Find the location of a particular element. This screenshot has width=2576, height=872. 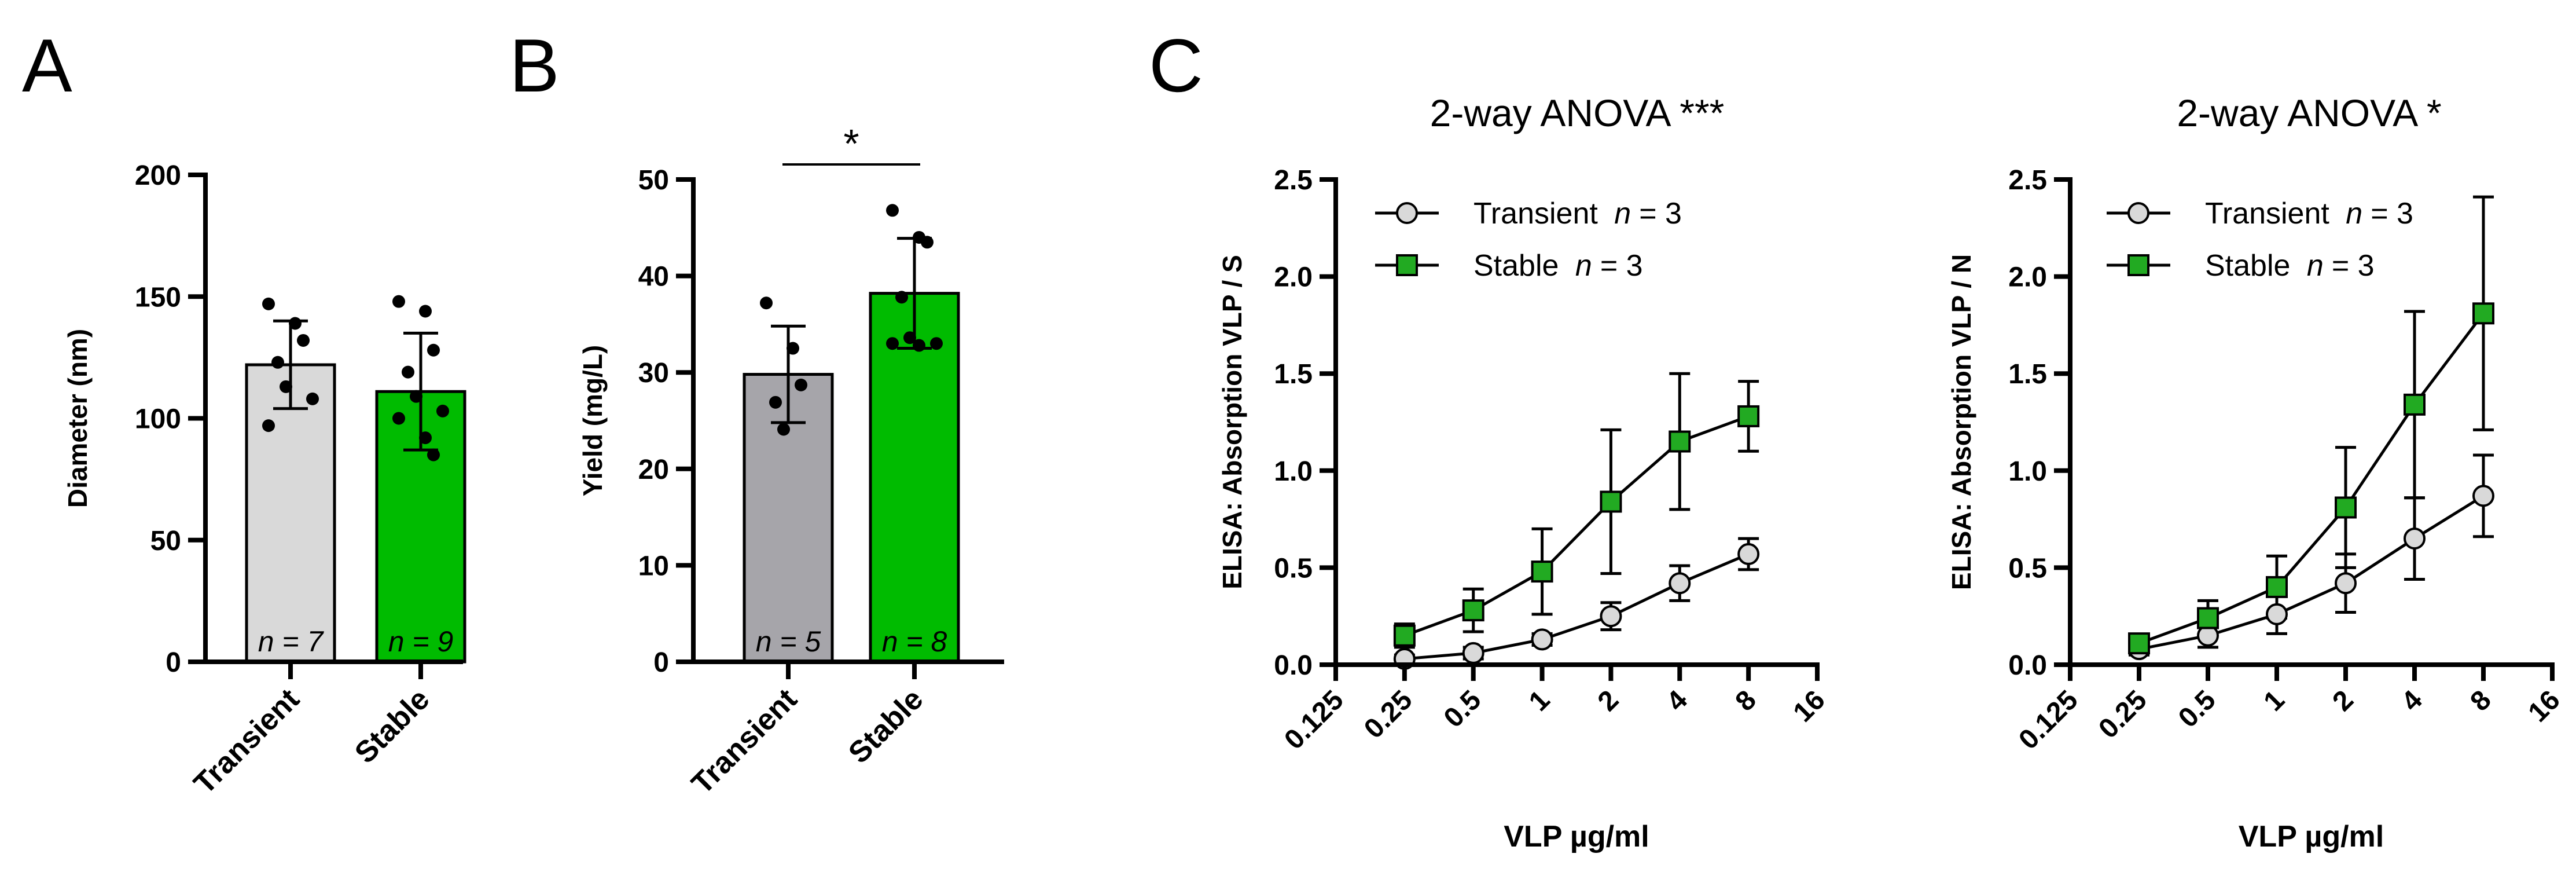

legend-n-value: = 3 is located at coordinates (1661, 214).